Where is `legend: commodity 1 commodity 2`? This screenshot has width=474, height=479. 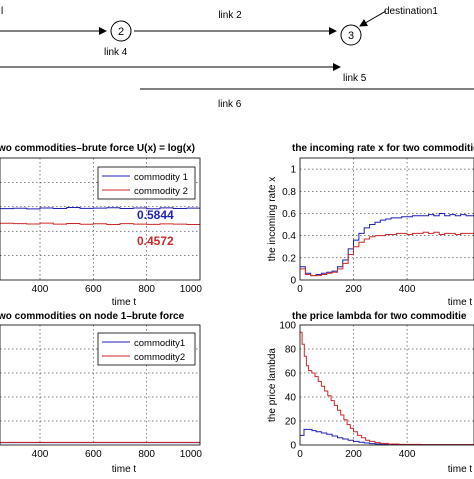 legend: commodity 1 commodity 2 is located at coordinates (146, 183).